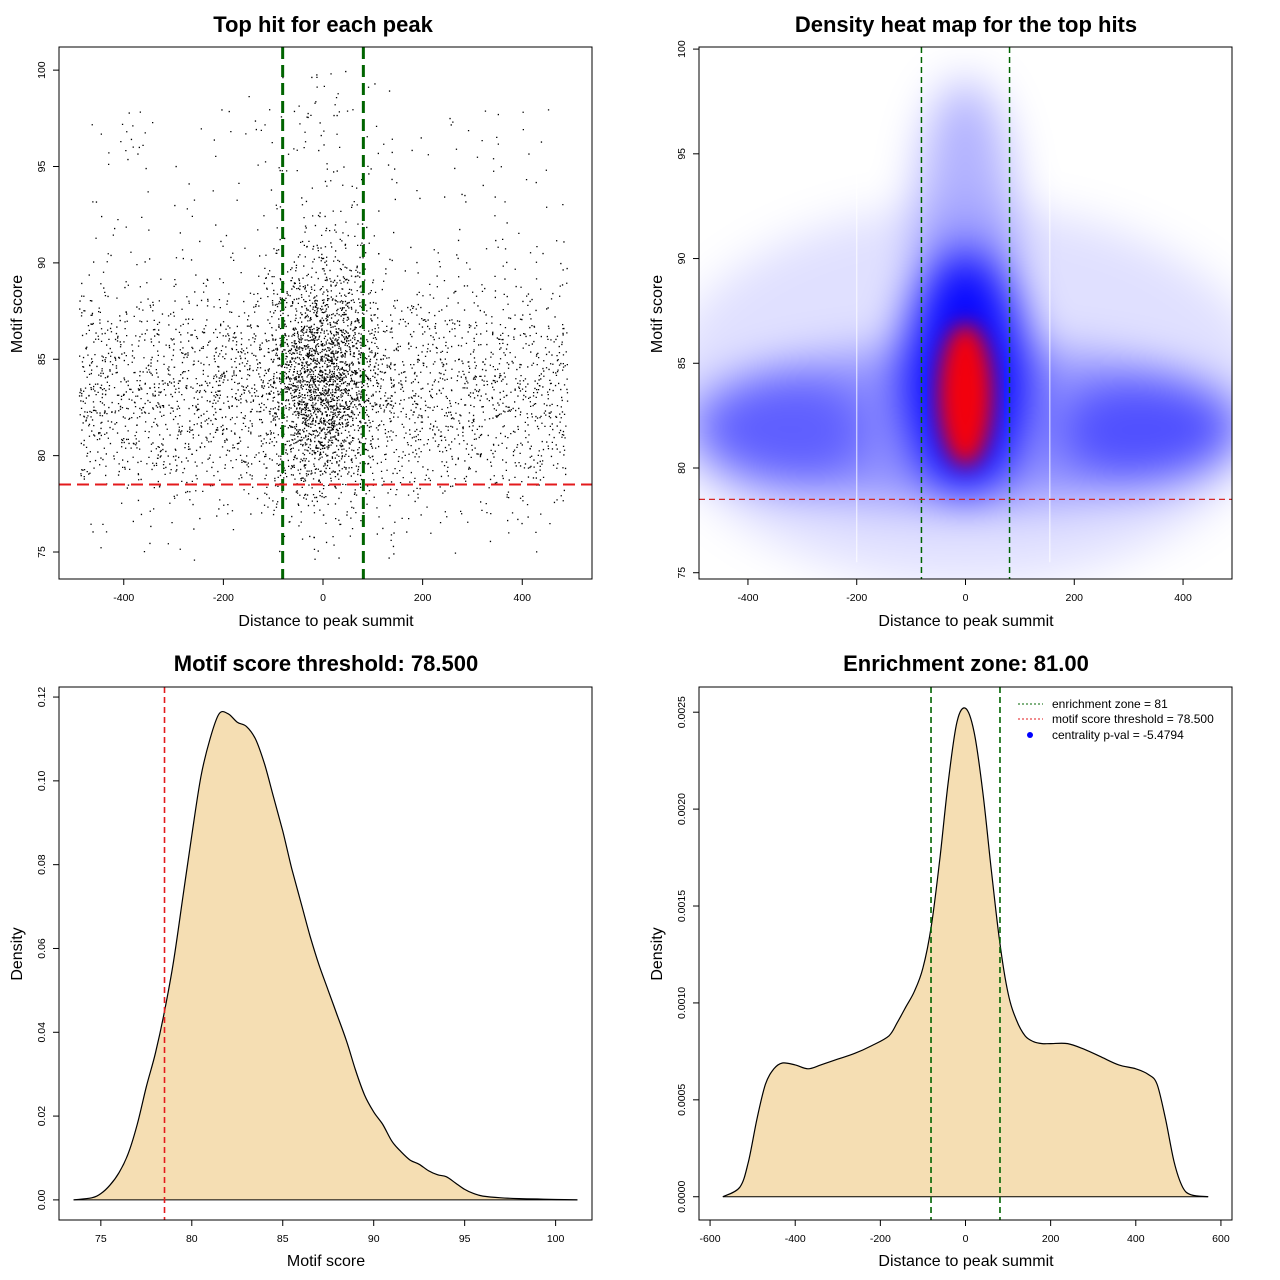  What do you see at coordinates (556, 1239) in the screenshot?
I see `x-tick-label: 100` at bounding box center [556, 1239].